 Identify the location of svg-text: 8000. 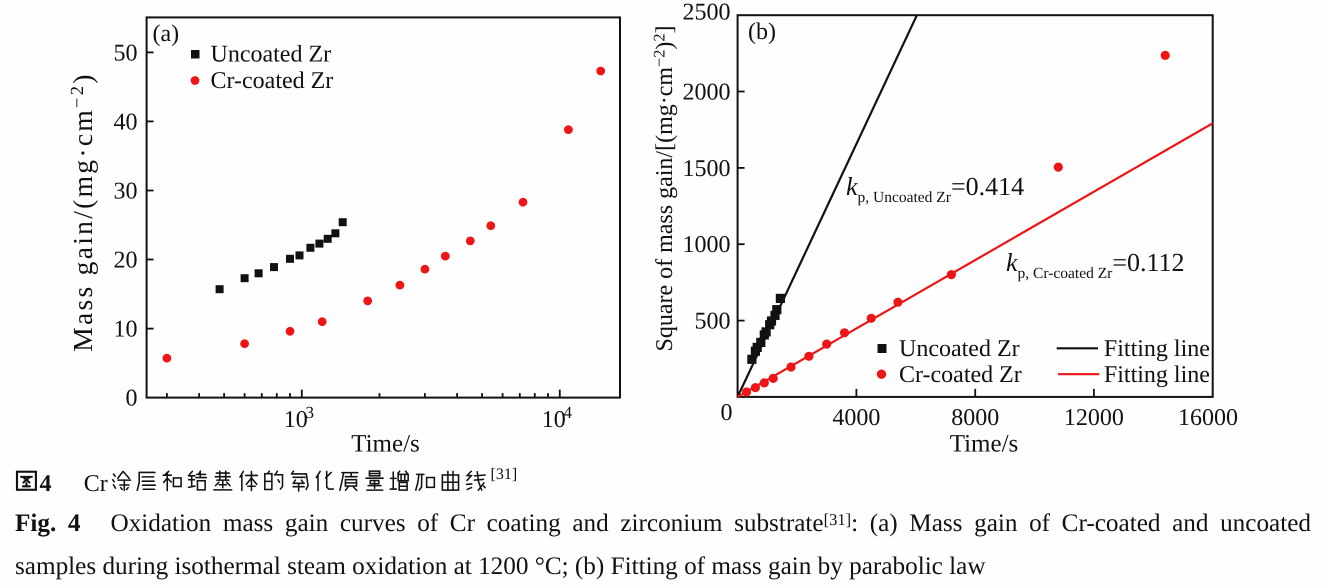
(975, 418).